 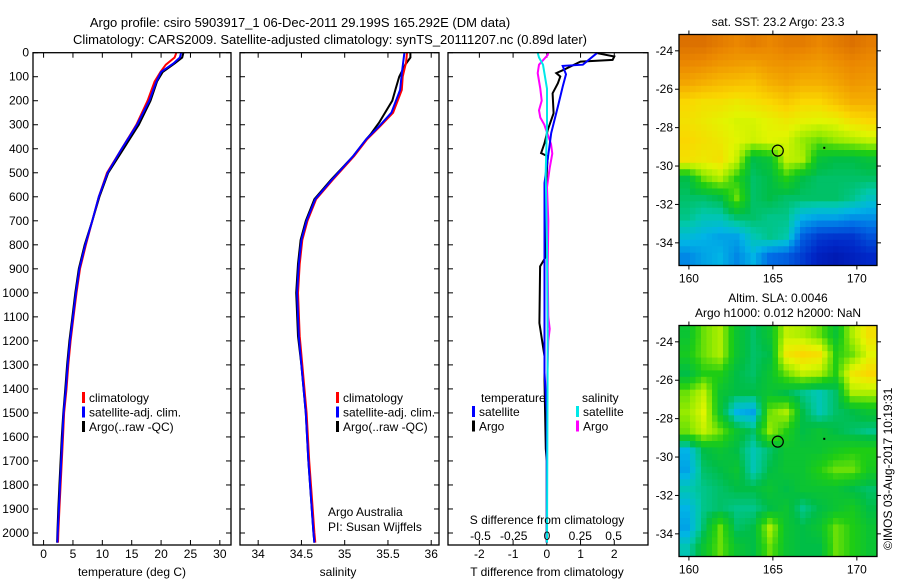 What do you see at coordinates (778, 22) in the screenshot?
I see `sst-map-title: sat. SST: 23.2 Argo: 23.3` at bounding box center [778, 22].